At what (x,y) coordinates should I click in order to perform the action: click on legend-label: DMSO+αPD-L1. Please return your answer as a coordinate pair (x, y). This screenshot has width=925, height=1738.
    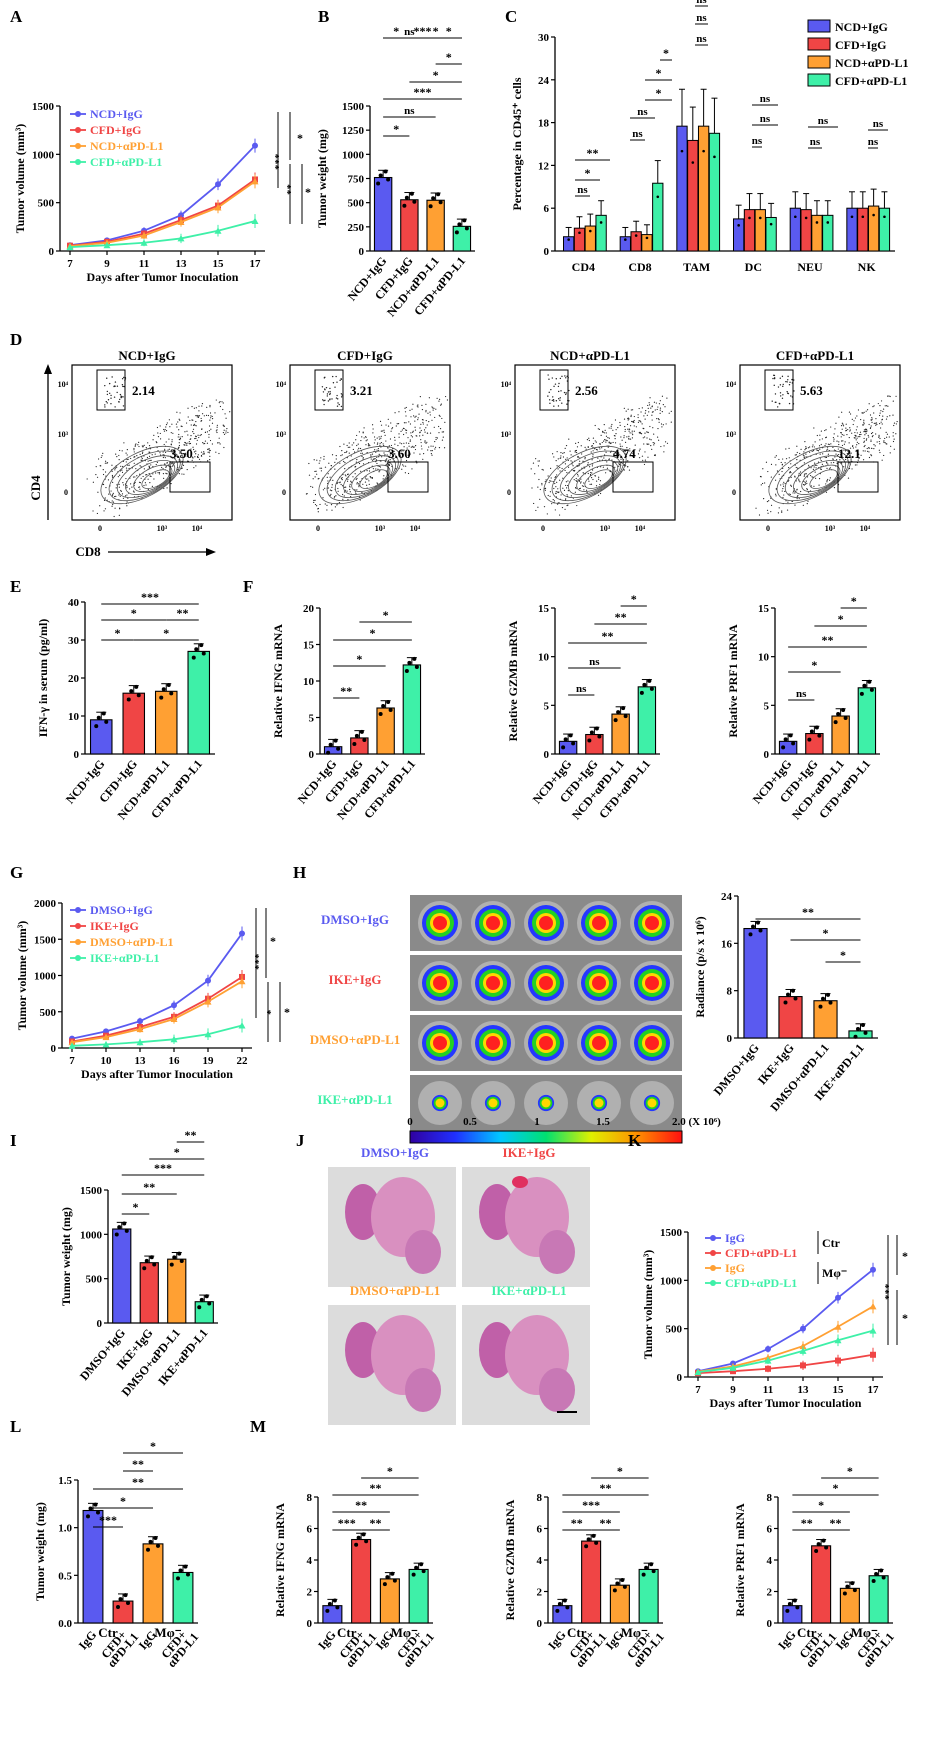
    Looking at the image, I should click on (132, 942).